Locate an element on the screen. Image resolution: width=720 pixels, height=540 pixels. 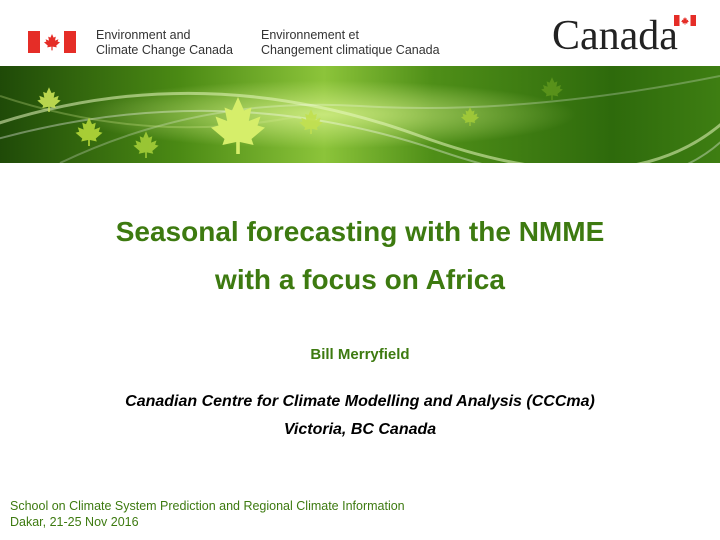
canada-flag-icon is located at coordinates (52, 42).